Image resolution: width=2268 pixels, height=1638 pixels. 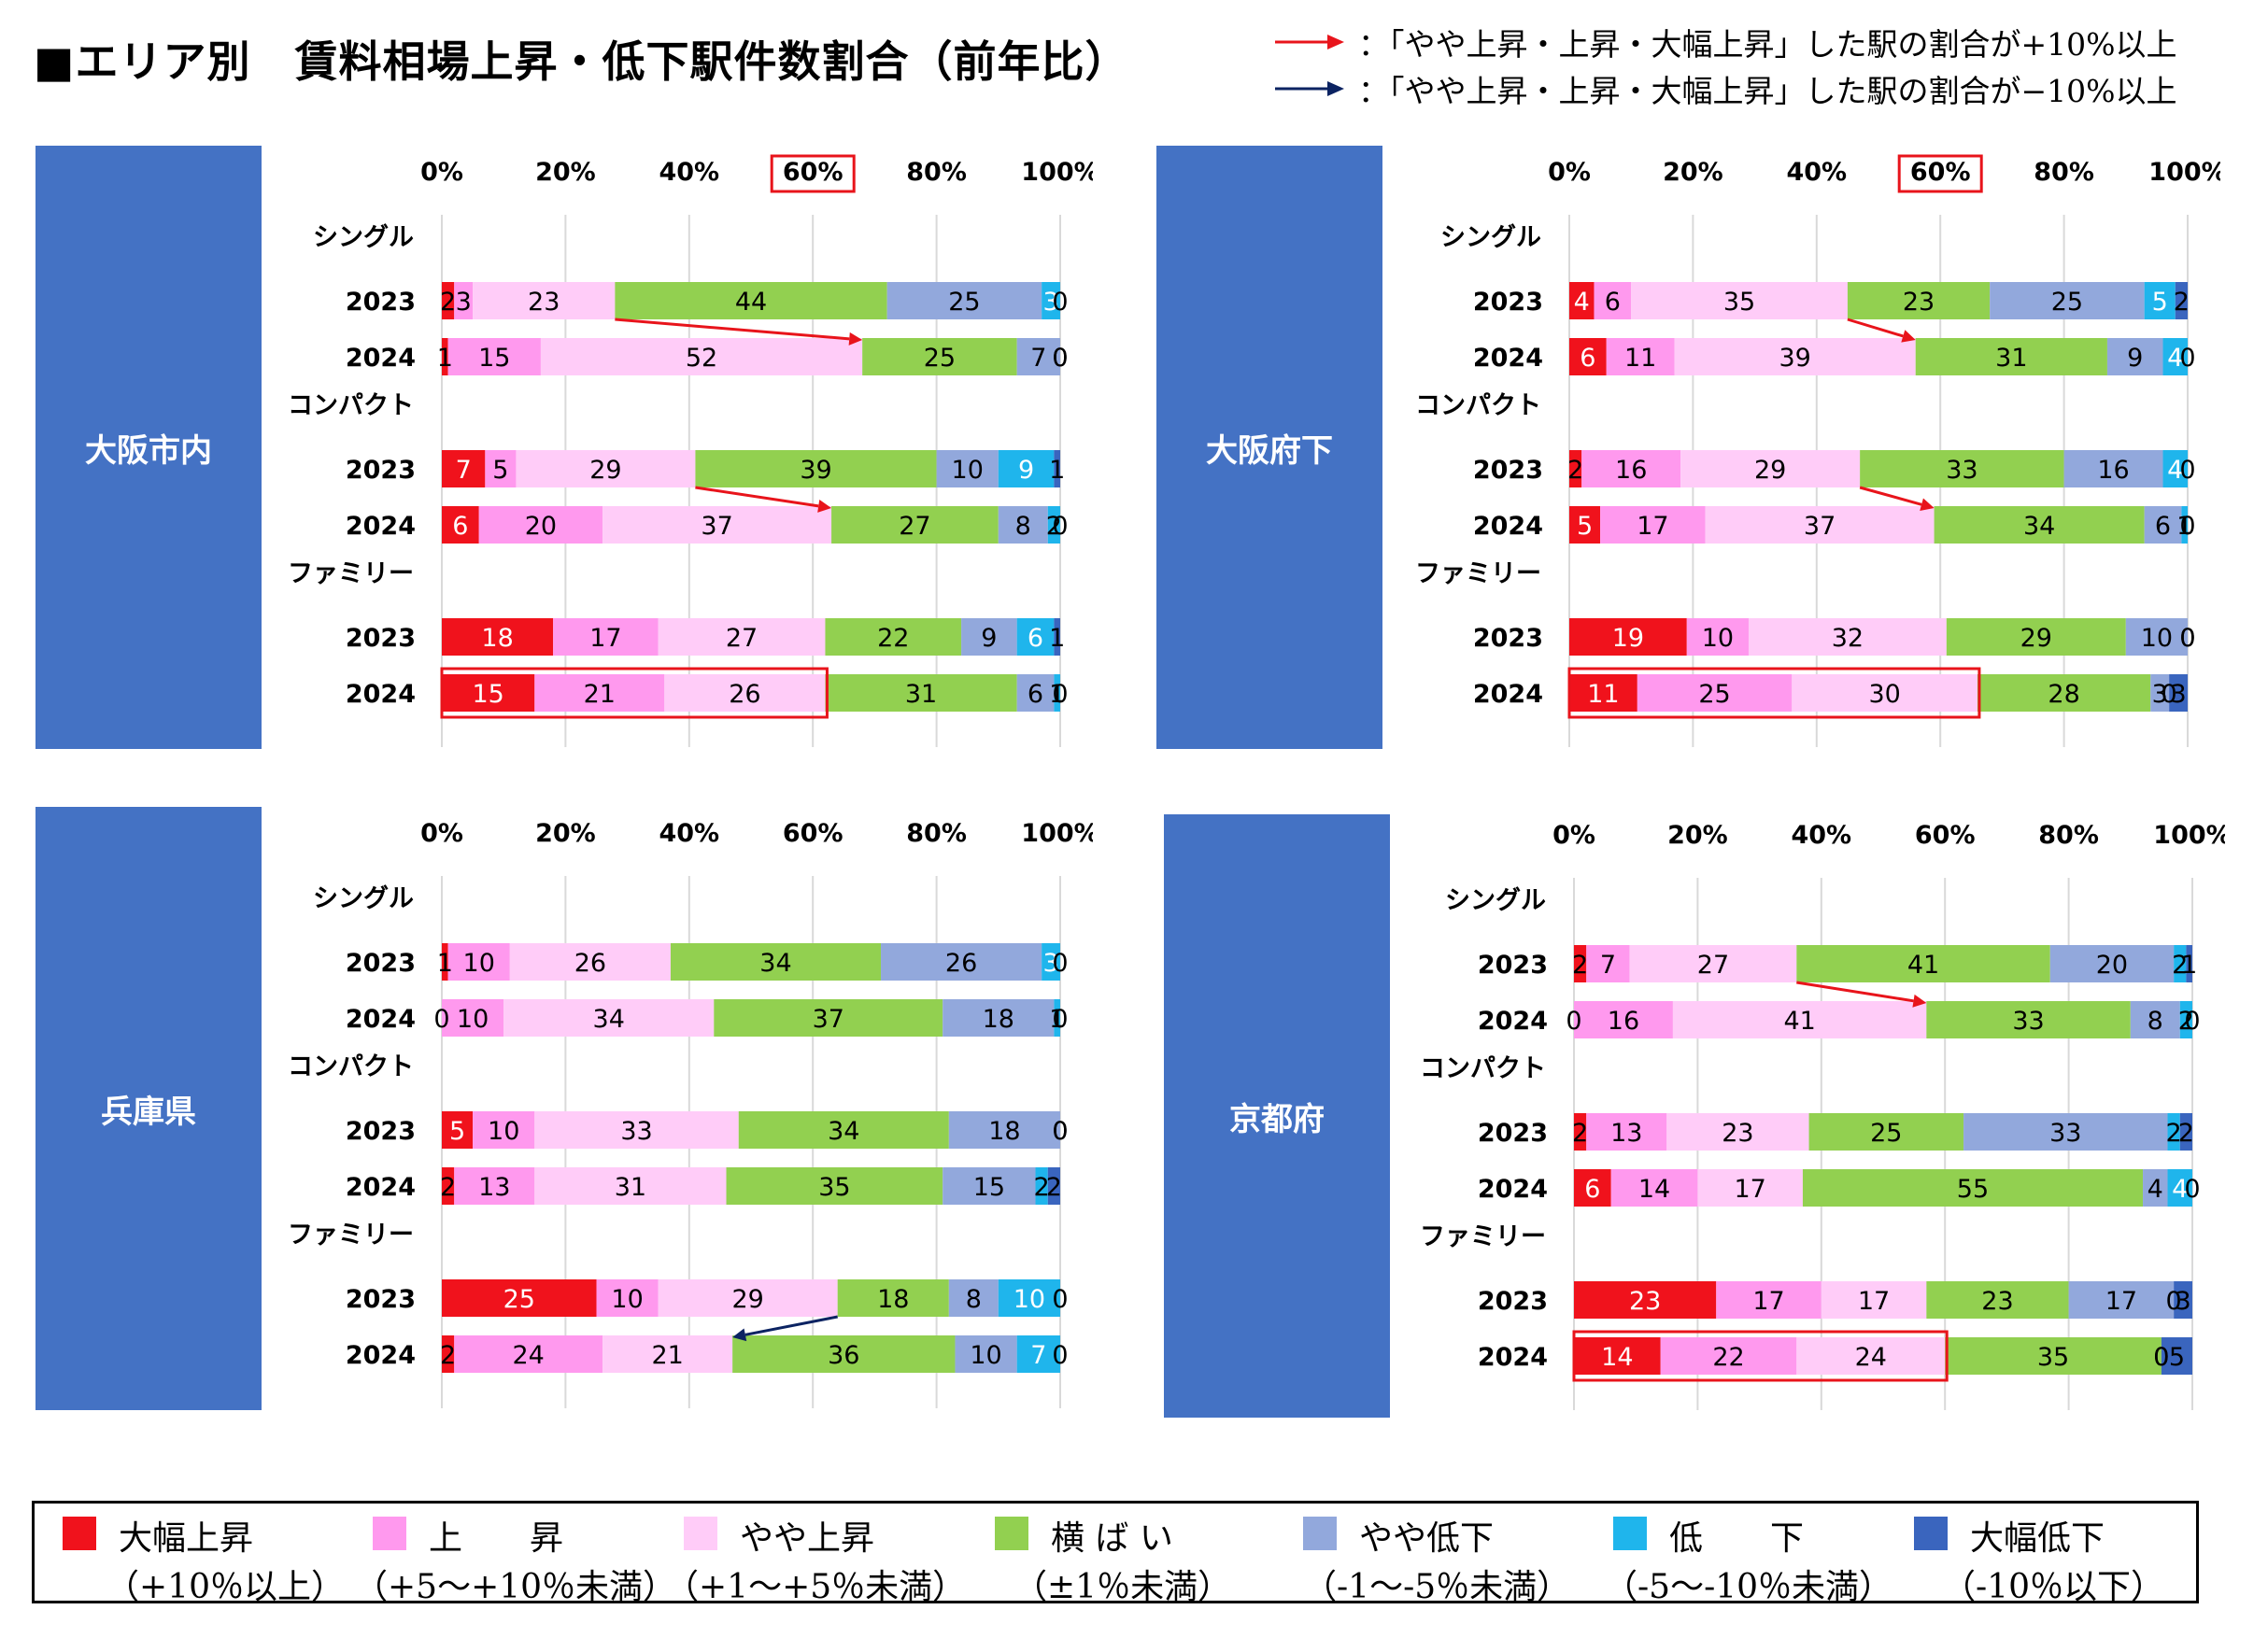 What do you see at coordinates (1123, 1587) in the screenshot?
I see `legend-range: （±1％未満）` at bounding box center [1123, 1587].